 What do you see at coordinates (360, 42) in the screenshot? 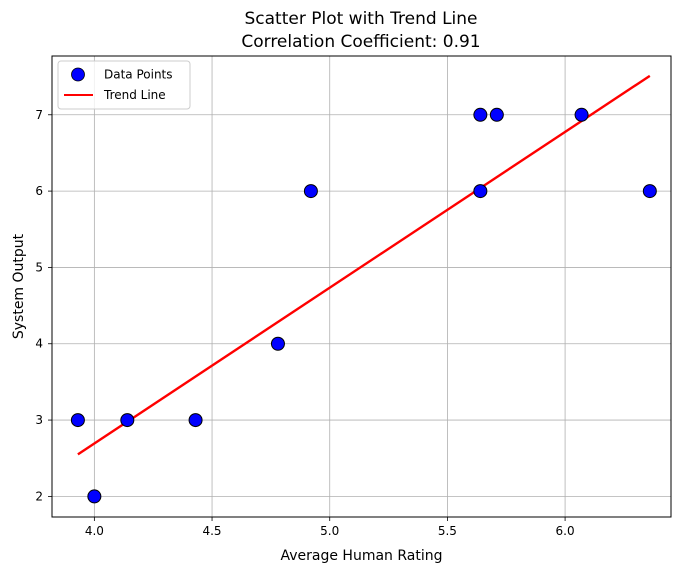
I see `chart-subtitle: Correlation Coefficient: 0.91` at bounding box center [360, 42].